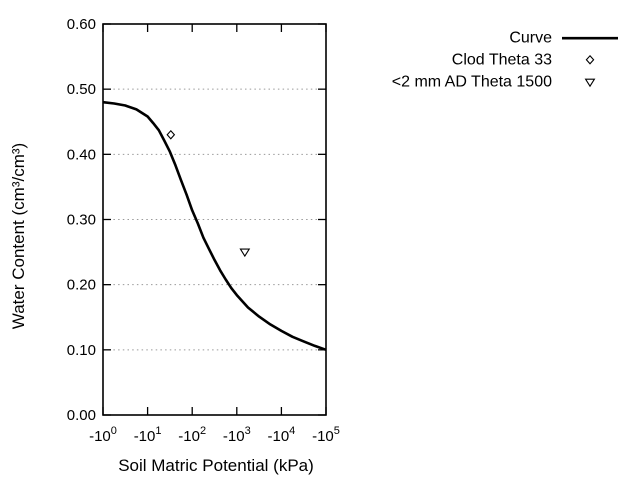 This screenshot has height=480, width=640. What do you see at coordinates (472, 82) in the screenshot?
I see `legend-item-label: <2 mm AD Theta 1500` at bounding box center [472, 82].